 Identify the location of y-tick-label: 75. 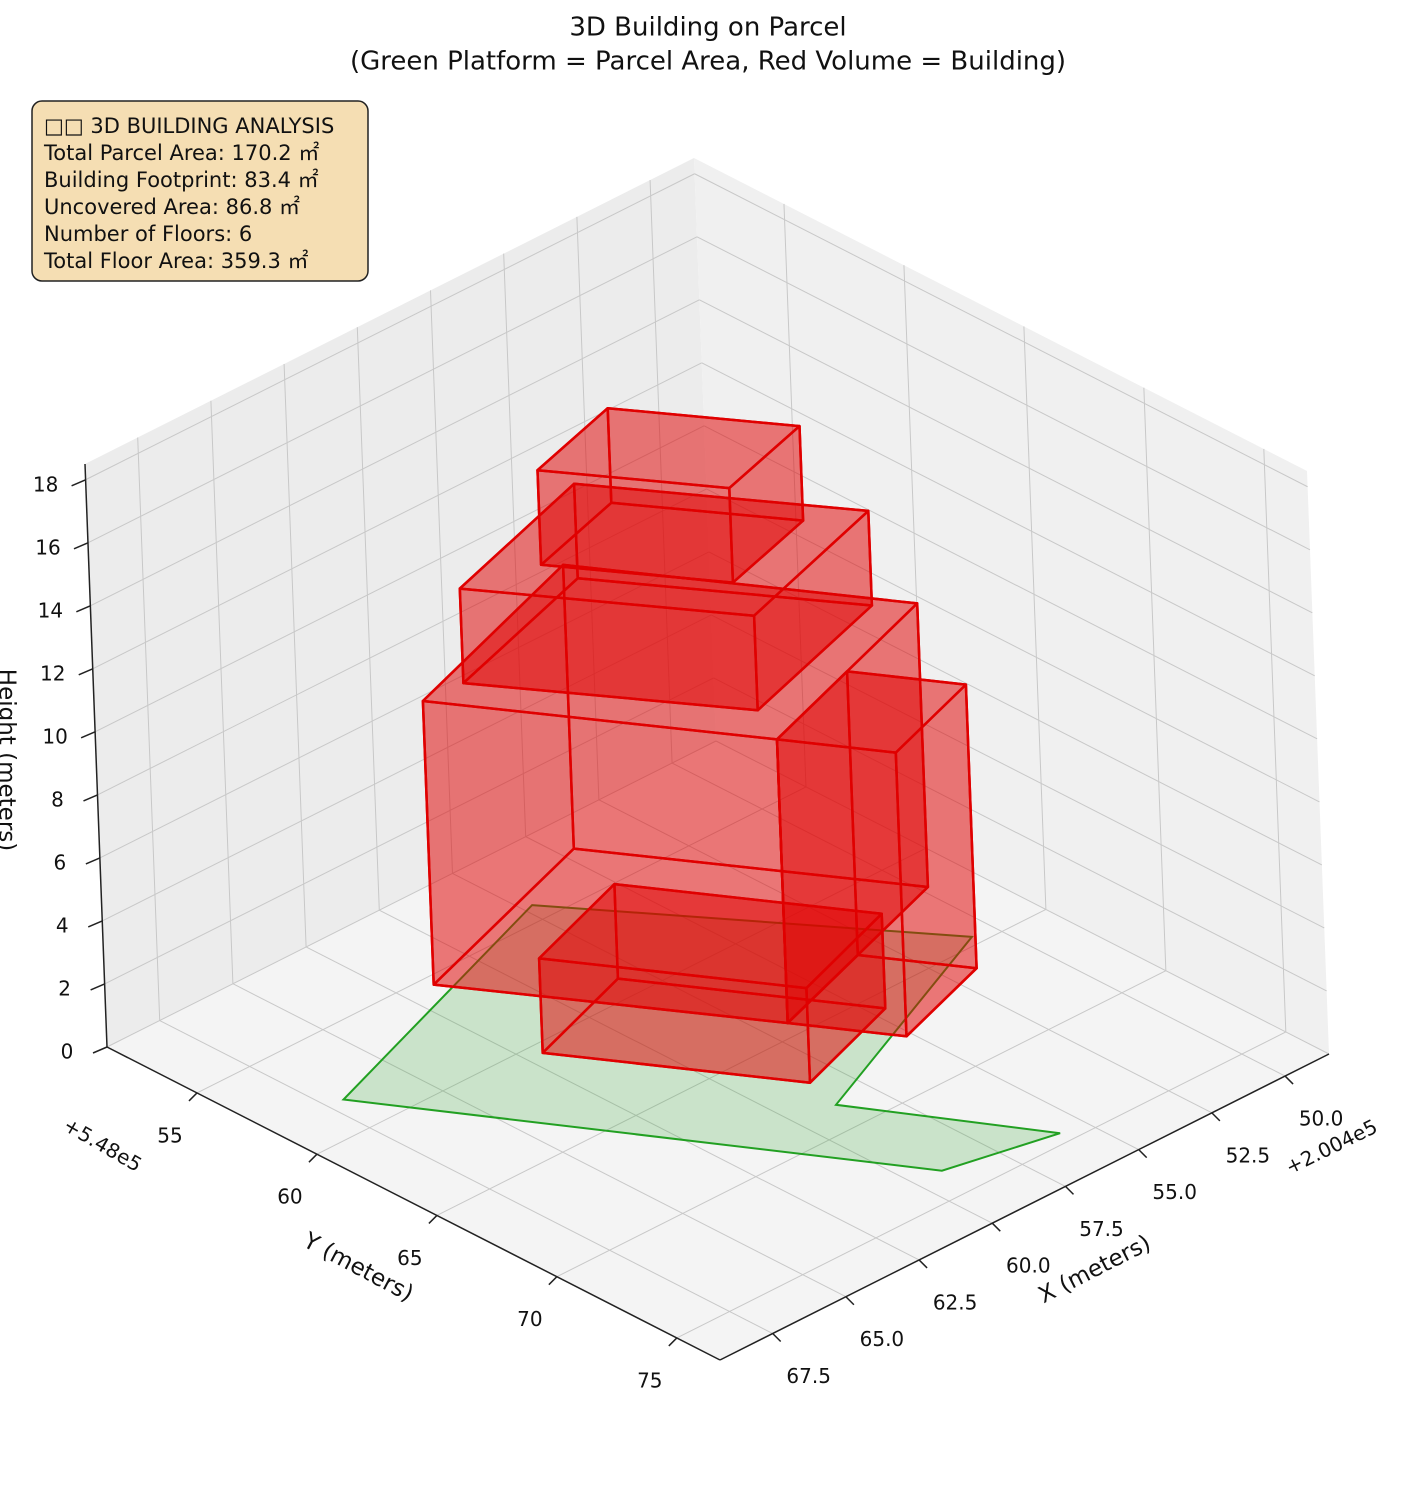
(649, 1380).